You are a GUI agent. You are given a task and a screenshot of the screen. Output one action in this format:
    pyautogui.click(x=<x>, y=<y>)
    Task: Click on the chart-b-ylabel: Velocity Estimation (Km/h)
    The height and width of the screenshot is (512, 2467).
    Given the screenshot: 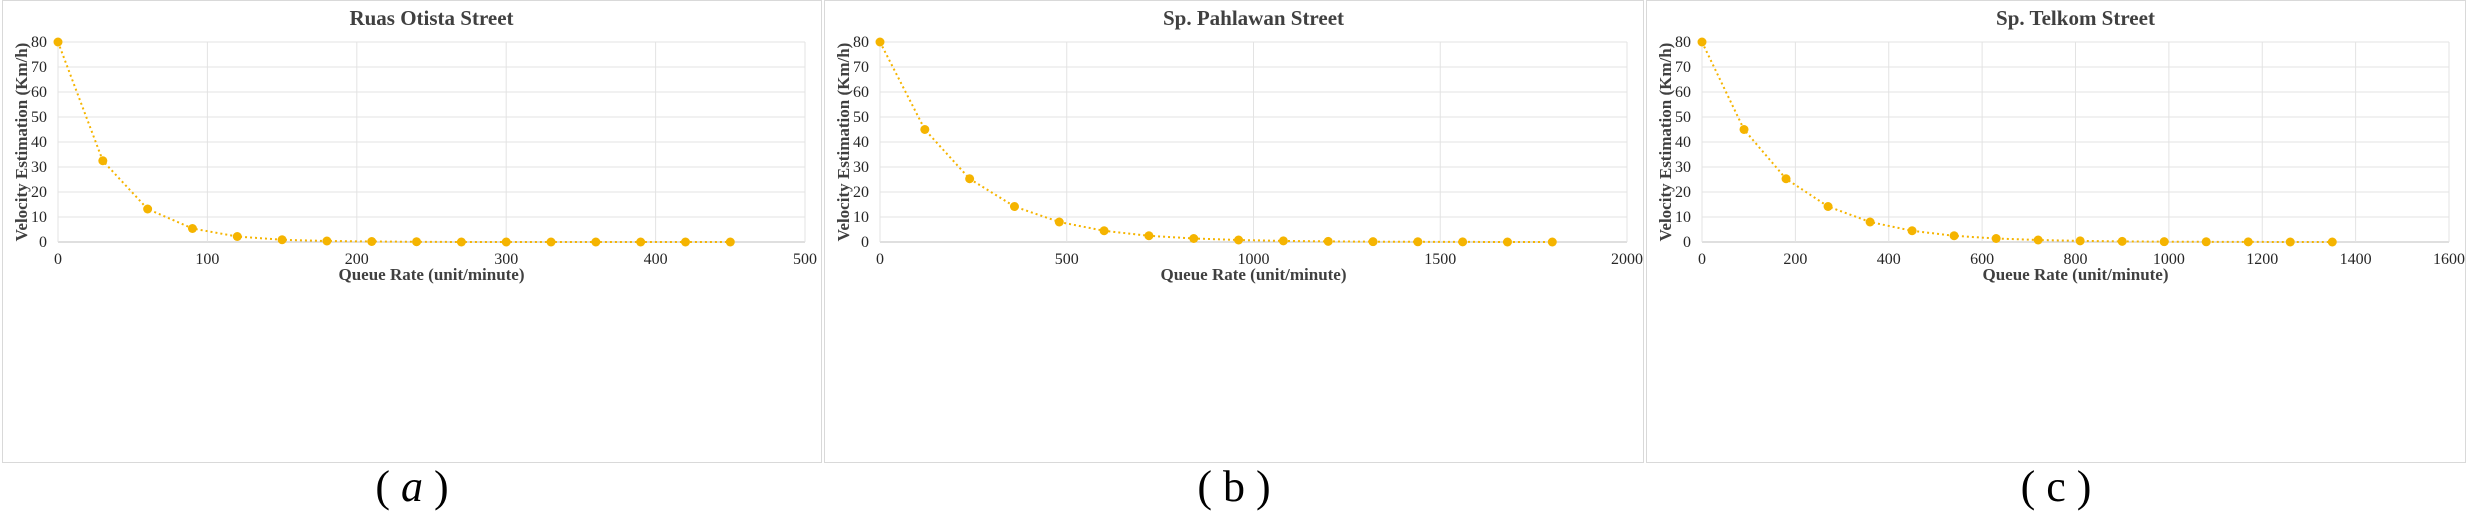 What is the action you would take?
    pyautogui.click(x=843, y=142)
    